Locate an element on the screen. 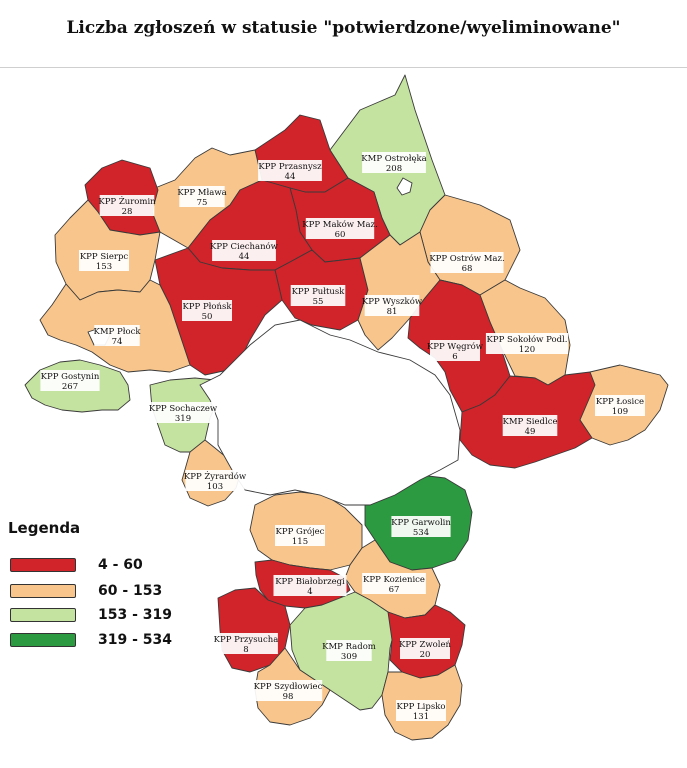 The width and height of the screenshot is (687, 768). region-value: 68 is located at coordinates (467, 269).